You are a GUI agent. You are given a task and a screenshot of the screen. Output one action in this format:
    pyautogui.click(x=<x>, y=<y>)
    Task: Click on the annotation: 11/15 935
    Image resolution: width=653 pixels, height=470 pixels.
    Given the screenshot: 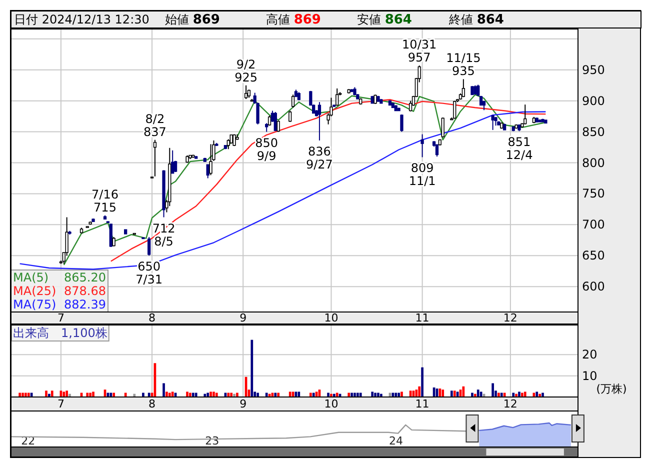 What is the action you would take?
    pyautogui.click(x=463, y=64)
    